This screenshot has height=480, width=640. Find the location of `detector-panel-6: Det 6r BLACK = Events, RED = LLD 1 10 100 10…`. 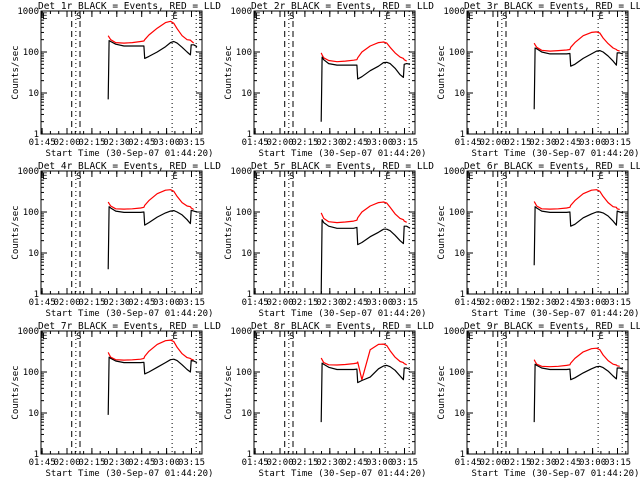

detector-panel-6: Det 6r BLACK = Events, RED = LLD 1 10 100 10… is located at coordinates (533, 240).